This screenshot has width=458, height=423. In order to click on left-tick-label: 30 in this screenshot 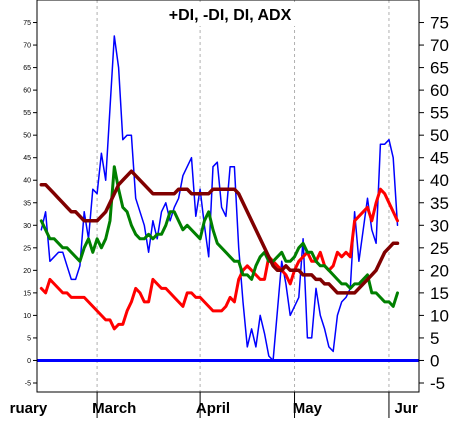, I will do `click(27, 226)`.